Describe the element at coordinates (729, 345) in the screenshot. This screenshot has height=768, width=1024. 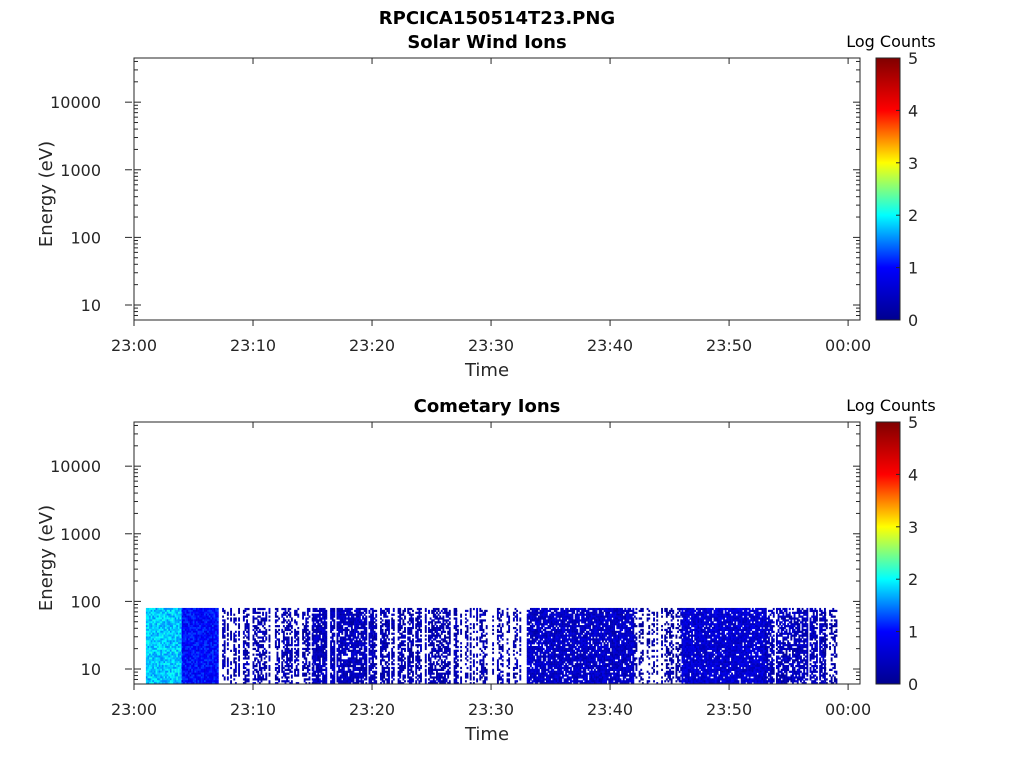
I see `x-tick-label: 23:50` at that location.